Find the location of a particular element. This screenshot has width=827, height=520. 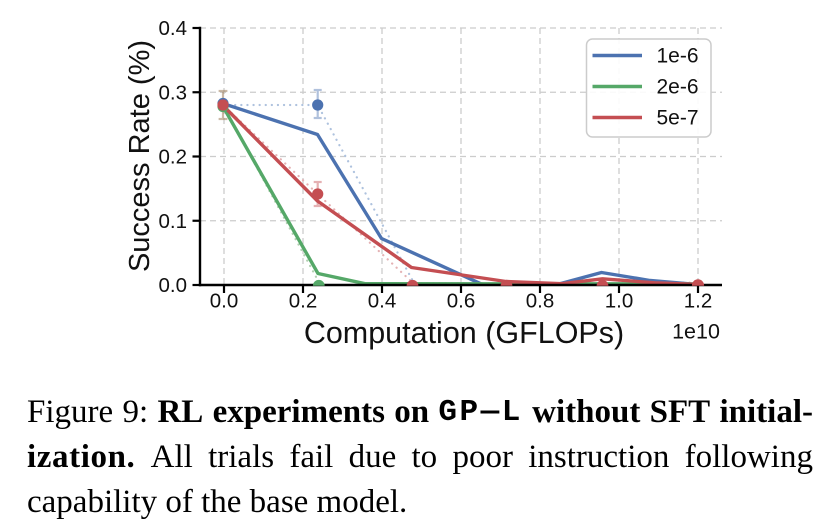

svg-text: 2e-6 is located at coordinates (678, 87).